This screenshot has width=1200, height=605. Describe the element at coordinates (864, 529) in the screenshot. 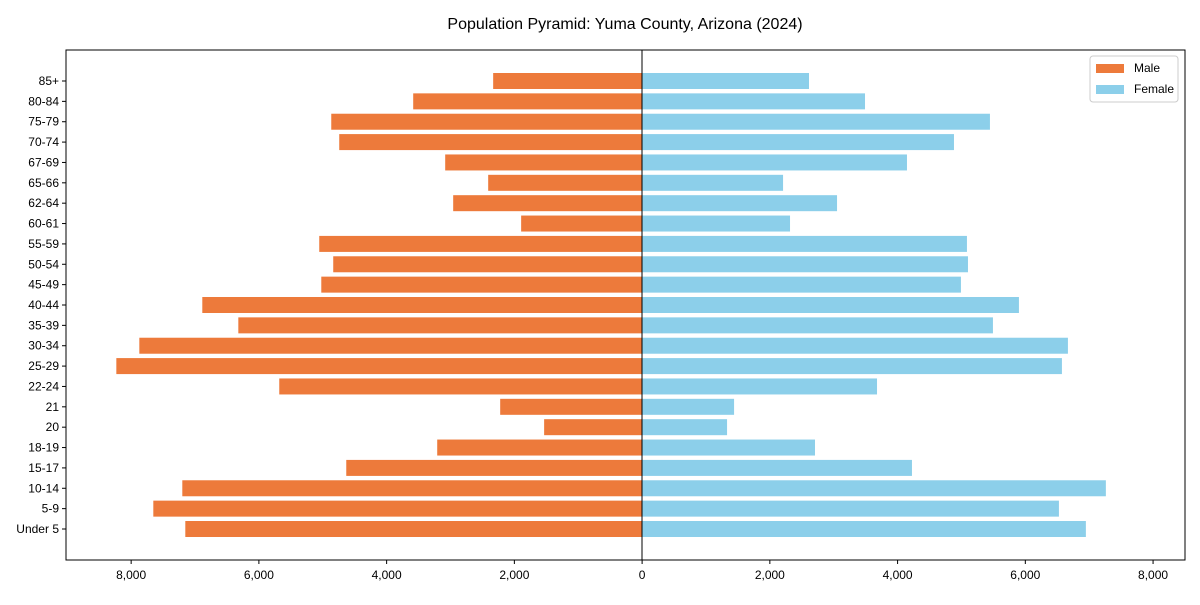

I see `bar-female-Under 5` at that location.